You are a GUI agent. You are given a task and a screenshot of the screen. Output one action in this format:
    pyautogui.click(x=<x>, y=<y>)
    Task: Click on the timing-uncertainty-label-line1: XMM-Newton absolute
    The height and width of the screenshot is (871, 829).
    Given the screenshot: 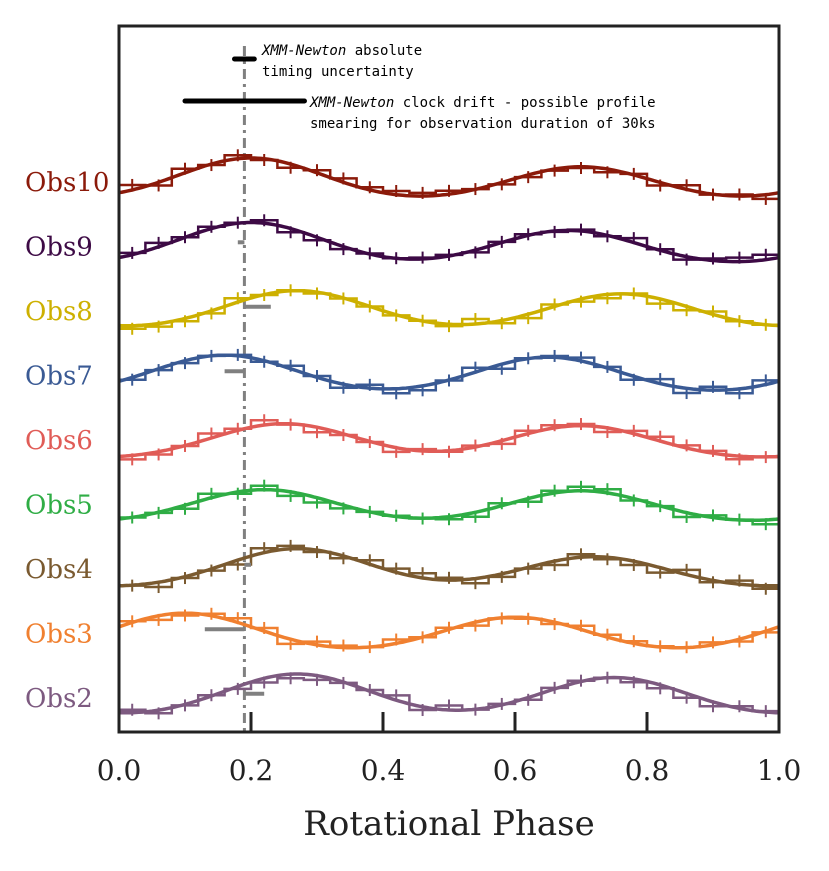 What is the action you would take?
    pyautogui.click(x=341, y=51)
    